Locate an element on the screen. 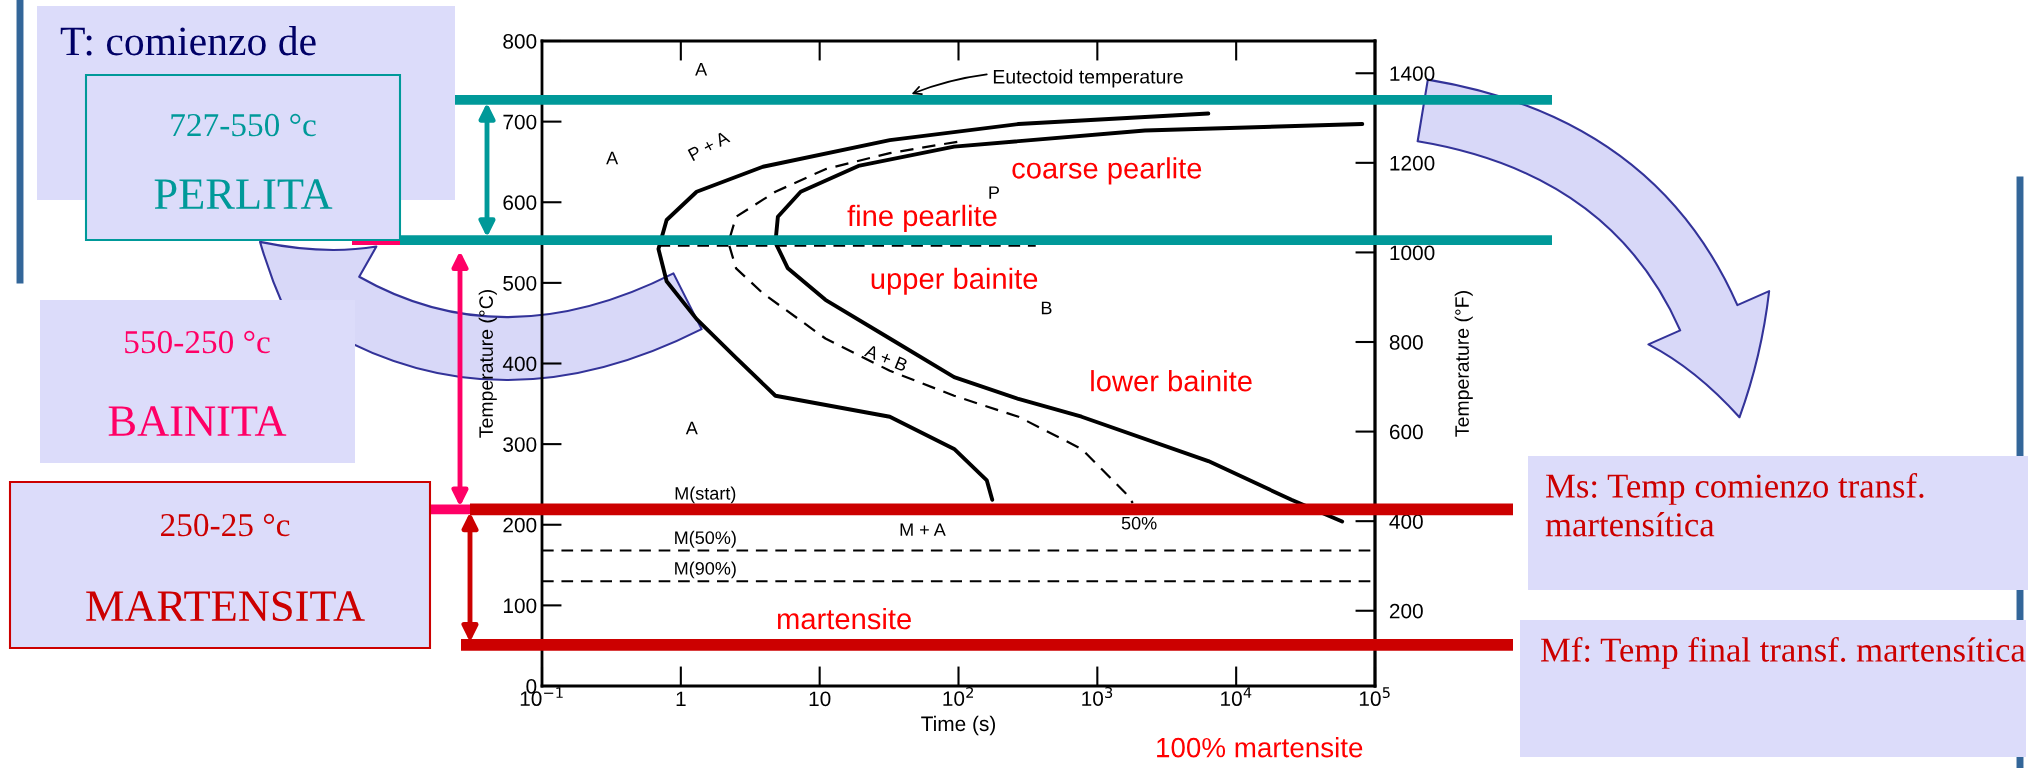 Image resolution: width=2031 pixels, height=768 pixels. y2-tick-label: 800 is located at coordinates (1406, 342).